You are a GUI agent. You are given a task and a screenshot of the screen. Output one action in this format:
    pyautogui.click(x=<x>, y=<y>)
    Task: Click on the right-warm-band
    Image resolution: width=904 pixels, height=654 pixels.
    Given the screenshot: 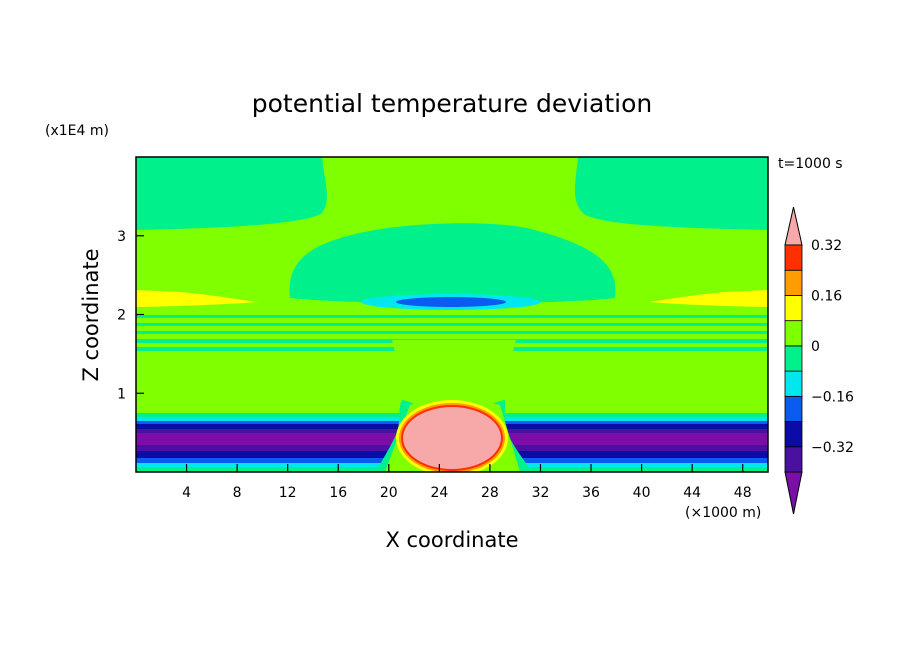 What is the action you would take?
    pyautogui.click(x=708, y=298)
    